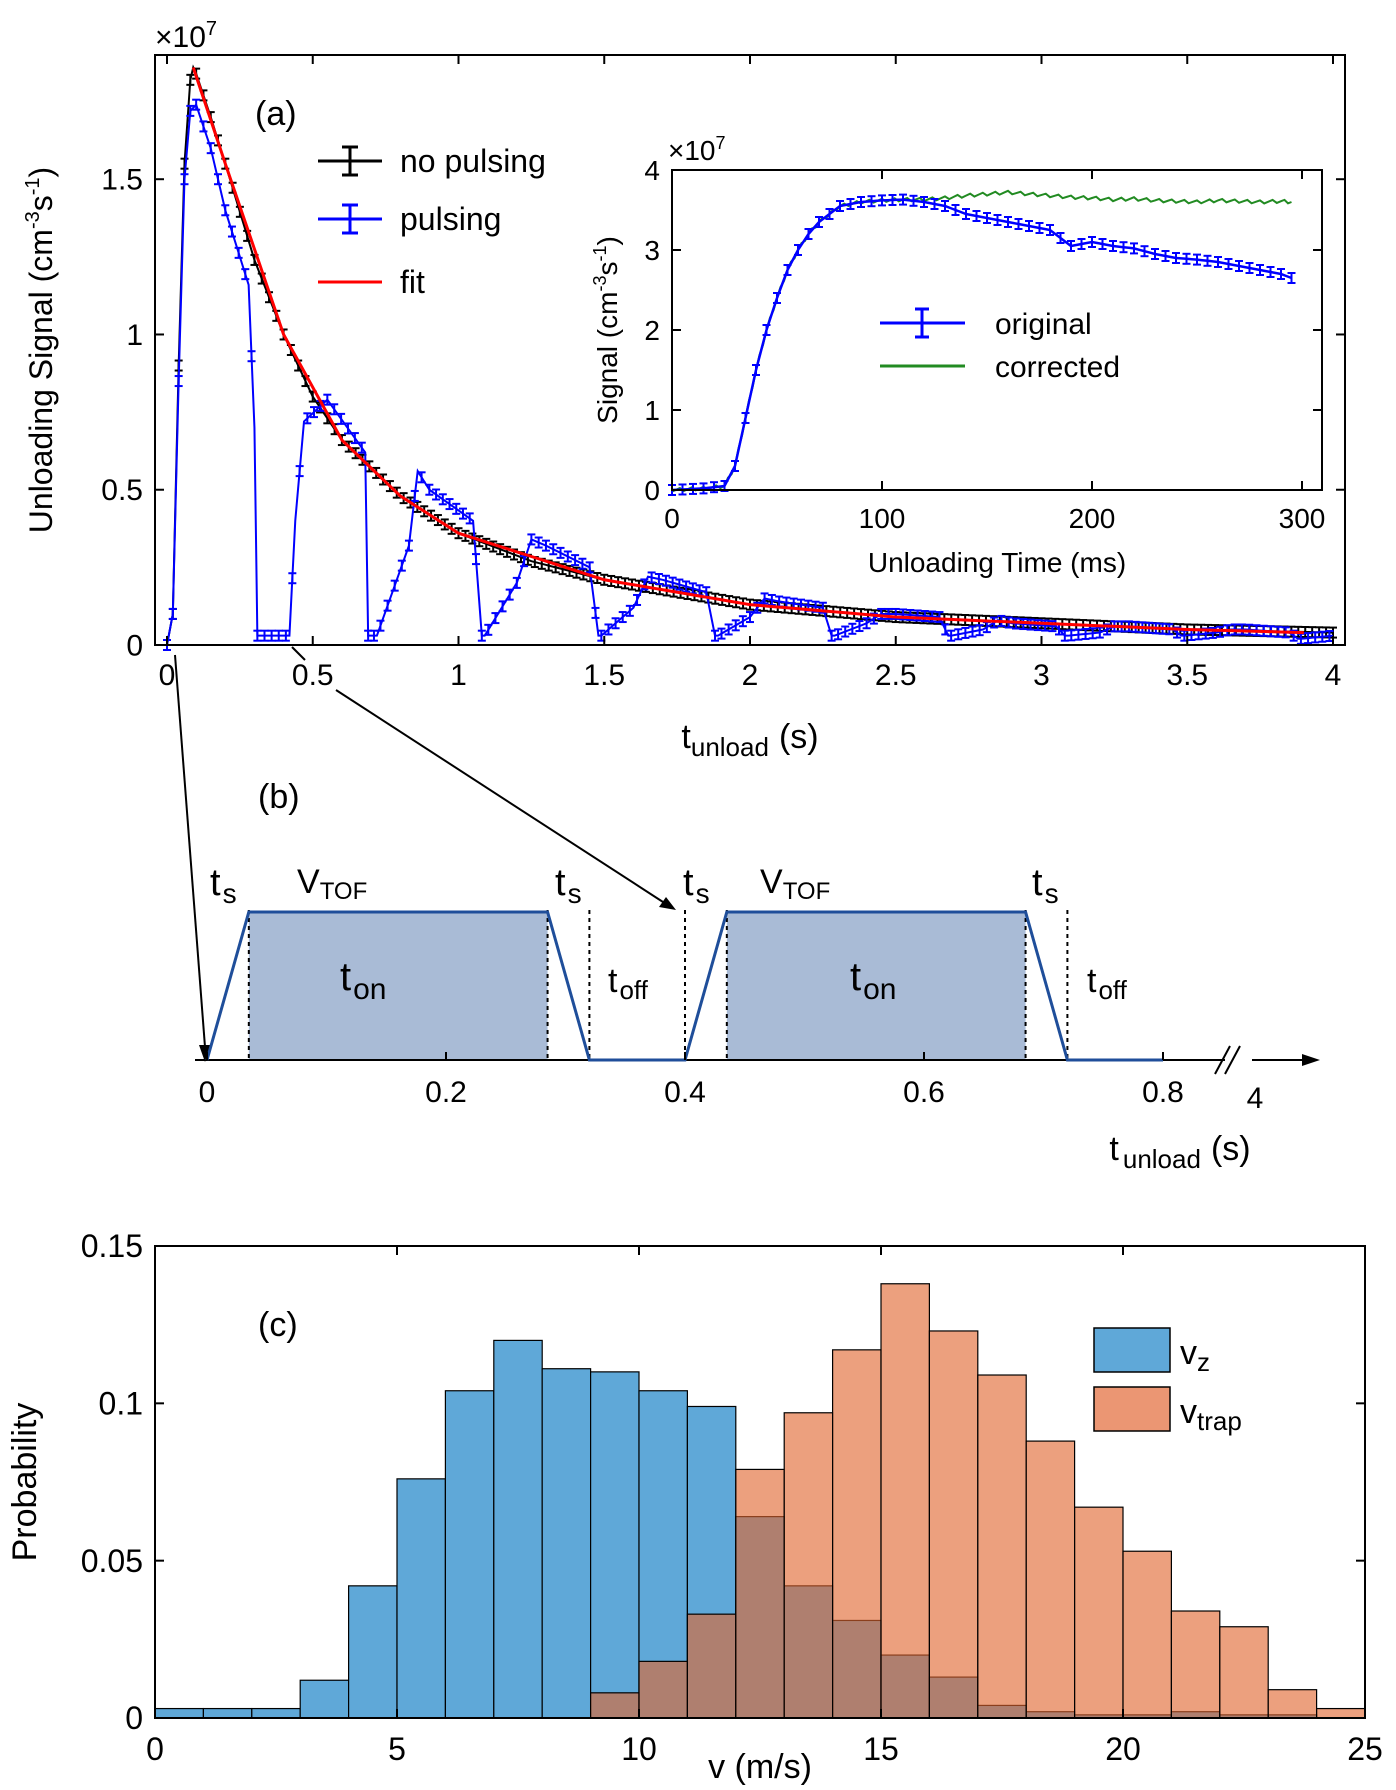 The image size is (1396, 1790). Describe the element at coordinates (697, 149) in the screenshot. I see `inset-y-multiplier: ×10⁷` at that location.